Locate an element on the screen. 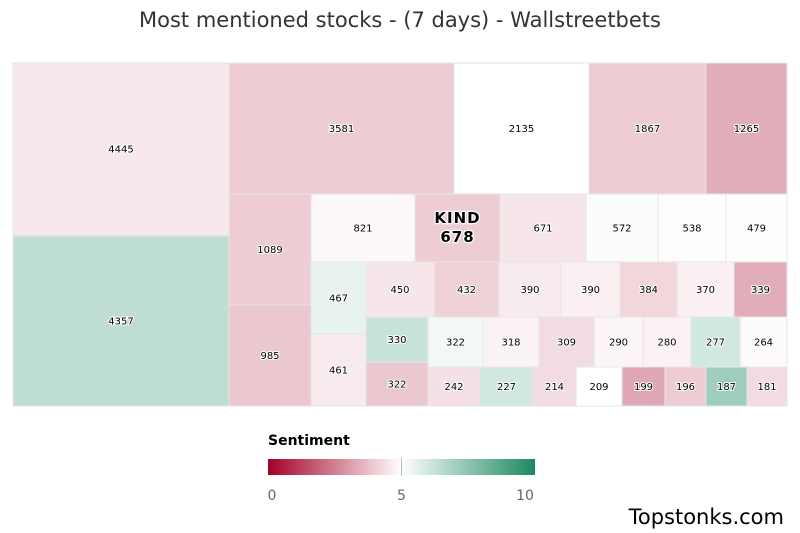  tile-value-label: 330 is located at coordinates (396, 340).